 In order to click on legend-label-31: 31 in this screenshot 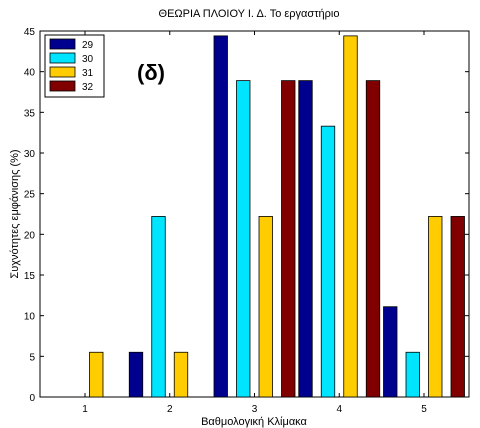, I will do `click(88, 73)`.